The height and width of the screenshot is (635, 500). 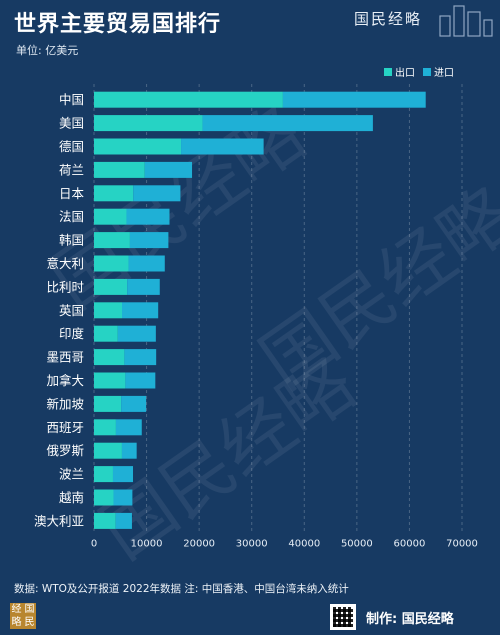 What do you see at coordinates (23, 616) in the screenshot?
I see `brand-logo: 经 国 略 民` at bounding box center [23, 616].